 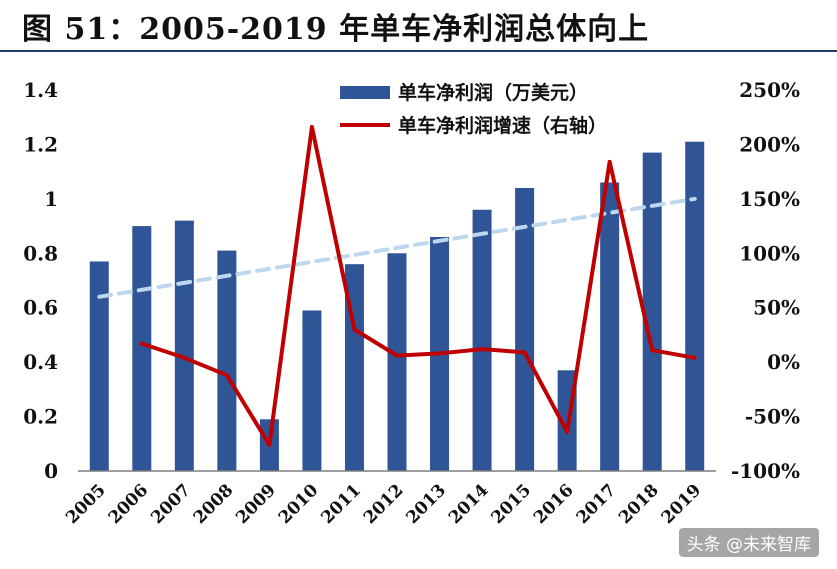 What do you see at coordinates (214, 504) in the screenshot?
I see `x-tick-label: 2008` at bounding box center [214, 504].